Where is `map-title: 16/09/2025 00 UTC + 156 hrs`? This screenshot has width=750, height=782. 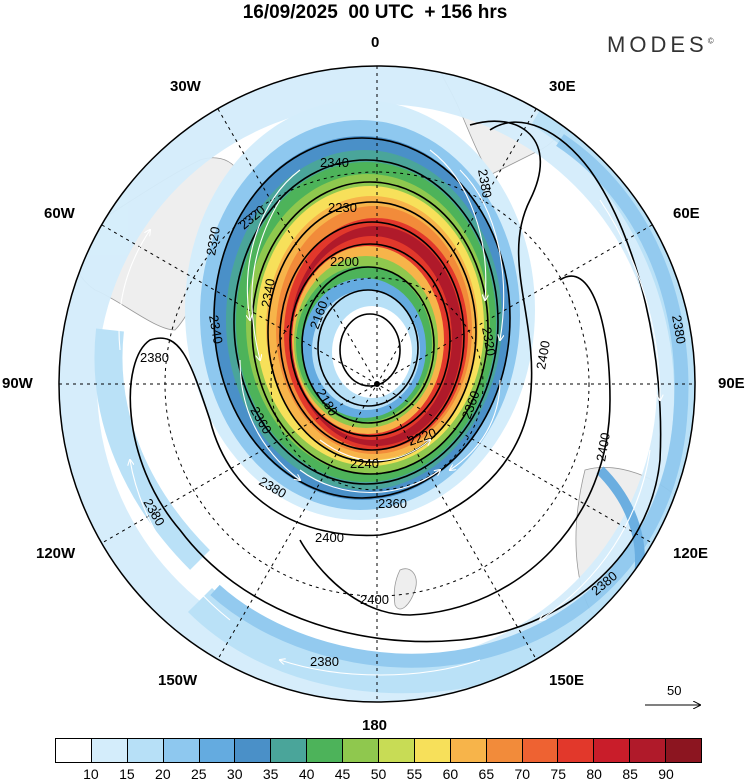
map-title: 16/09/2025 00 UTC + 156 hrs is located at coordinates (375, 12).